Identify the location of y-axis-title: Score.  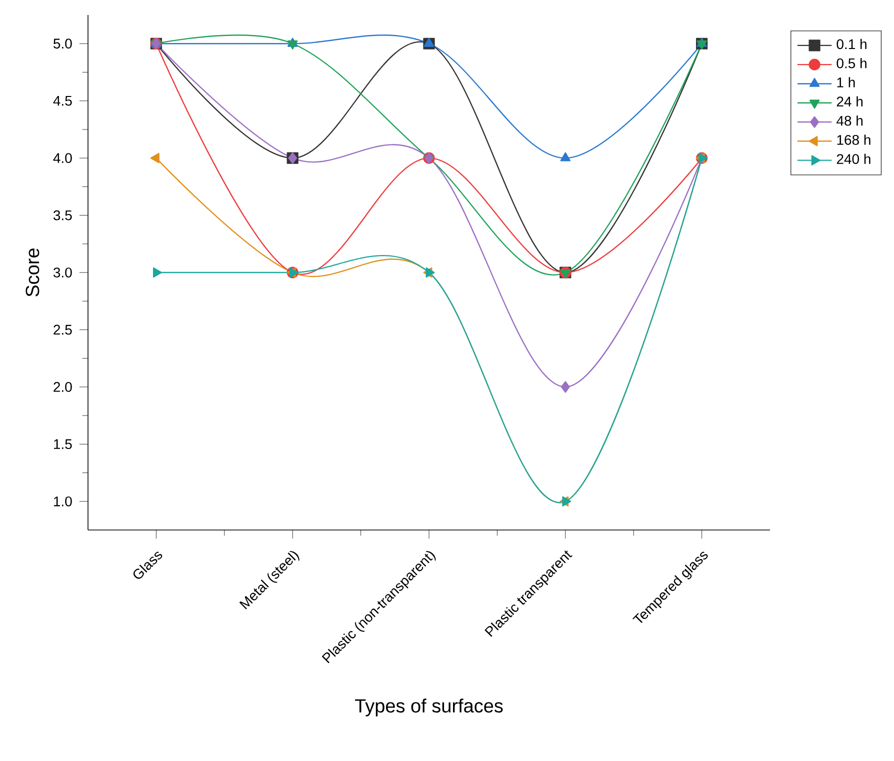
(33, 272).